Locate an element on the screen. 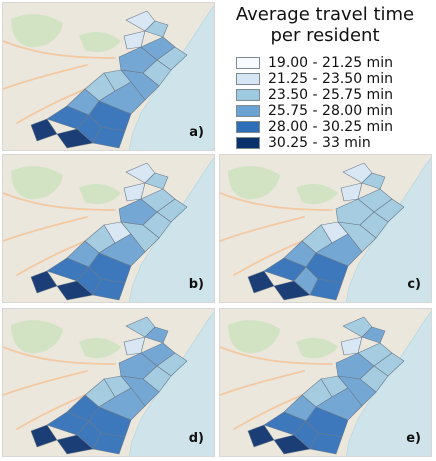 The image size is (436, 461). legend-item: 25.75 - 28.00 min is located at coordinates (332, 111).